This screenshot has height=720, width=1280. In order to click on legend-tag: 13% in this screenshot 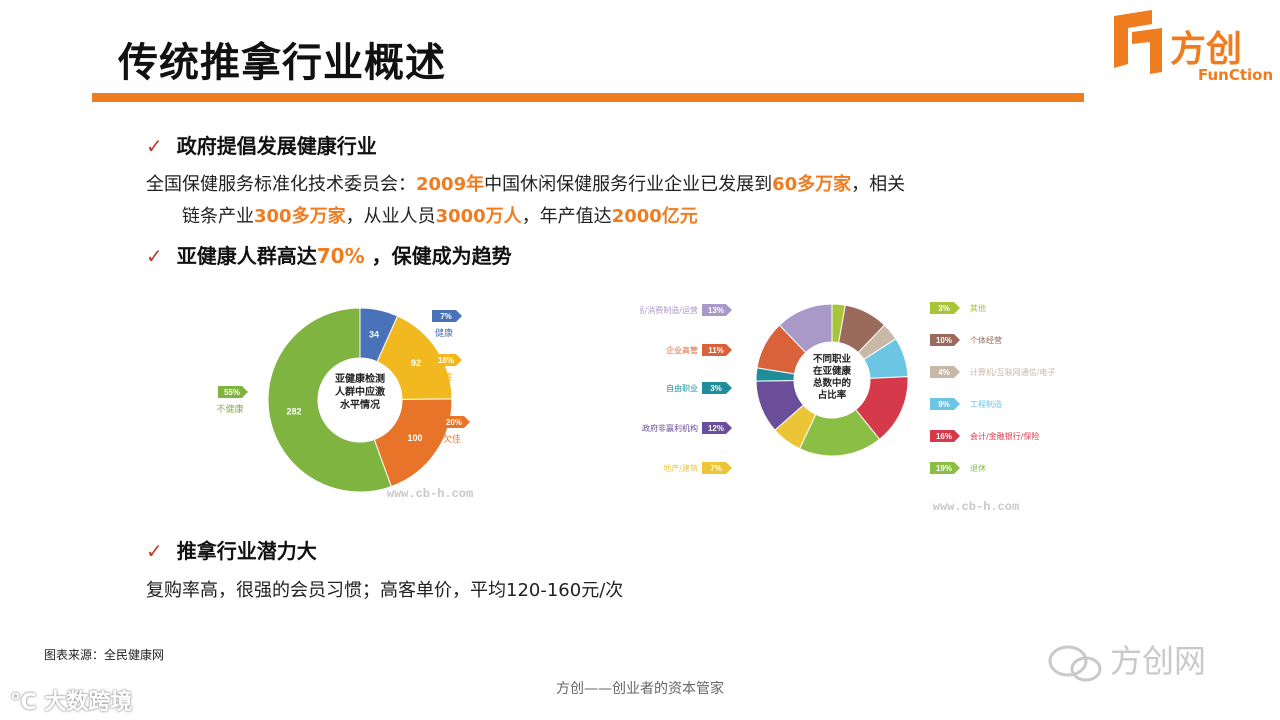, I will do `click(717, 310)`.